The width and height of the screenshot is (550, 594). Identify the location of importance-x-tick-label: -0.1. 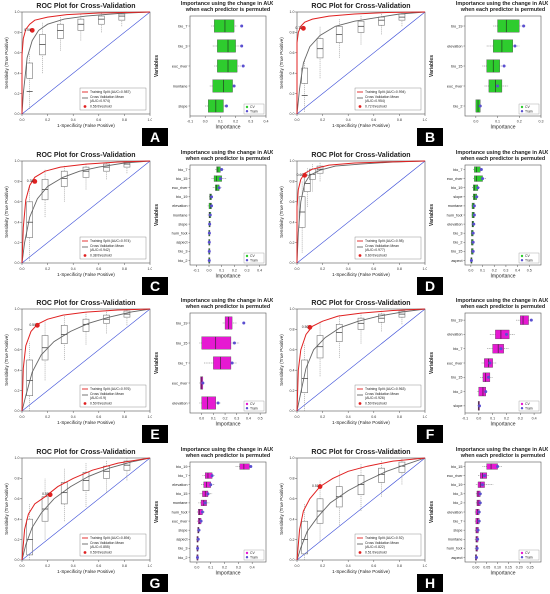
(196, 270).